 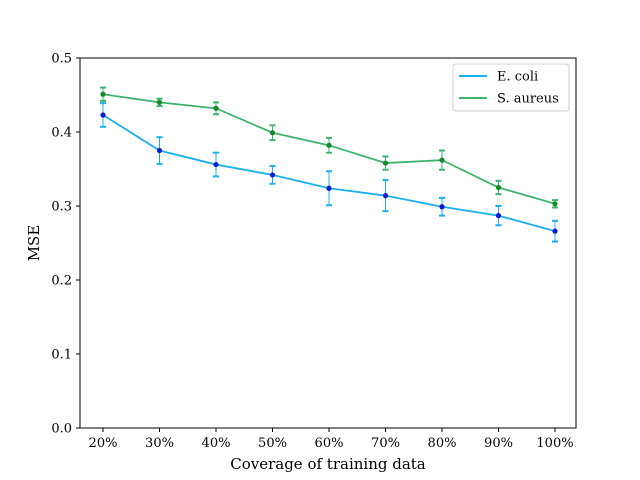 I want to click on y-tick-label: 0.2, so click(x=61, y=281).